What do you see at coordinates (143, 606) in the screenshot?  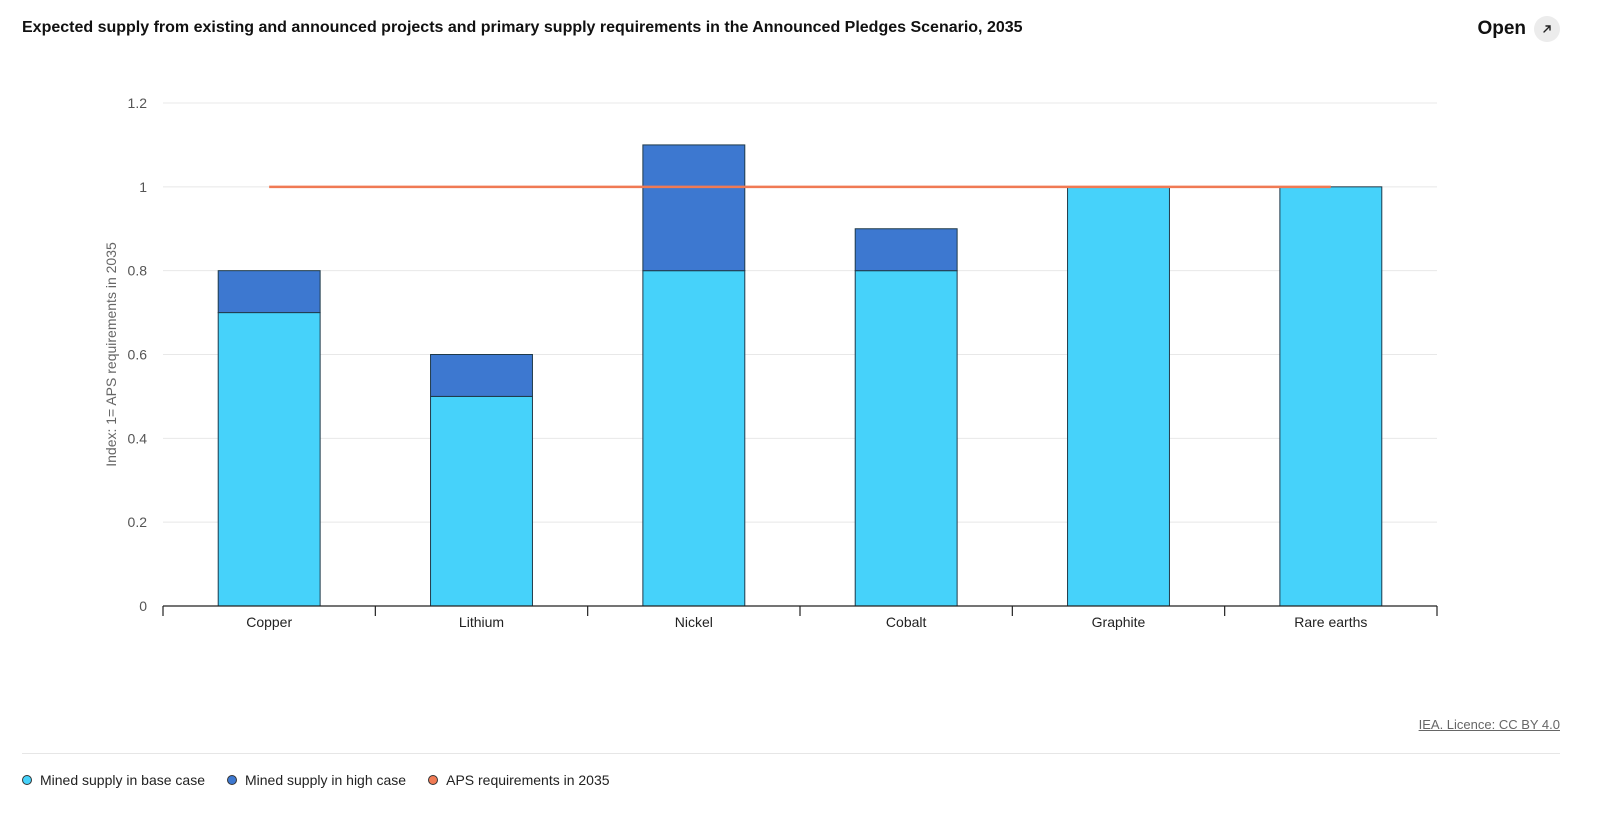 I see `y-tick-label: 0` at bounding box center [143, 606].